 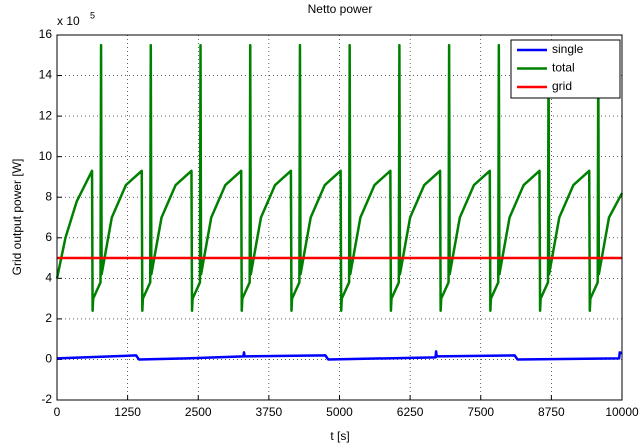 What do you see at coordinates (92, 15) in the screenshot?
I see `y-multiplier-exponent: 5` at bounding box center [92, 15].